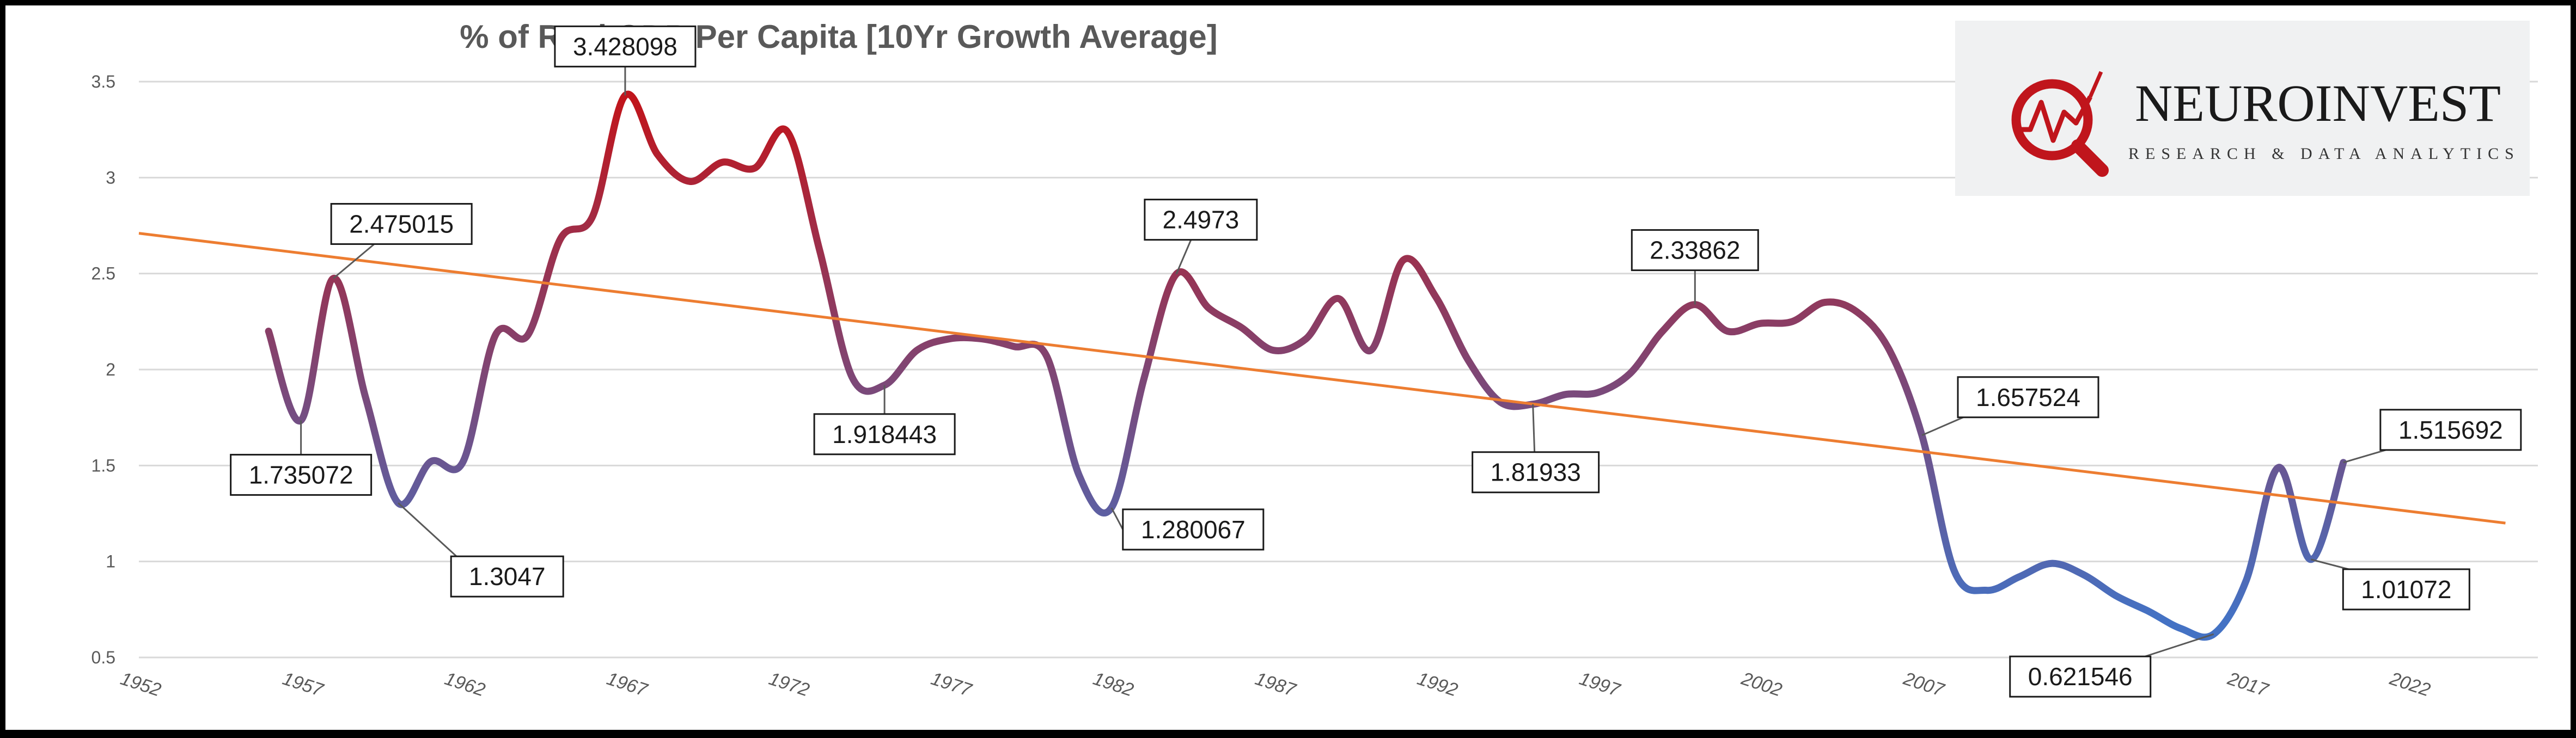 The image size is (2576, 738). Describe the element at coordinates (110, 369) in the screenshot. I see `y-tick-label: 2` at that location.